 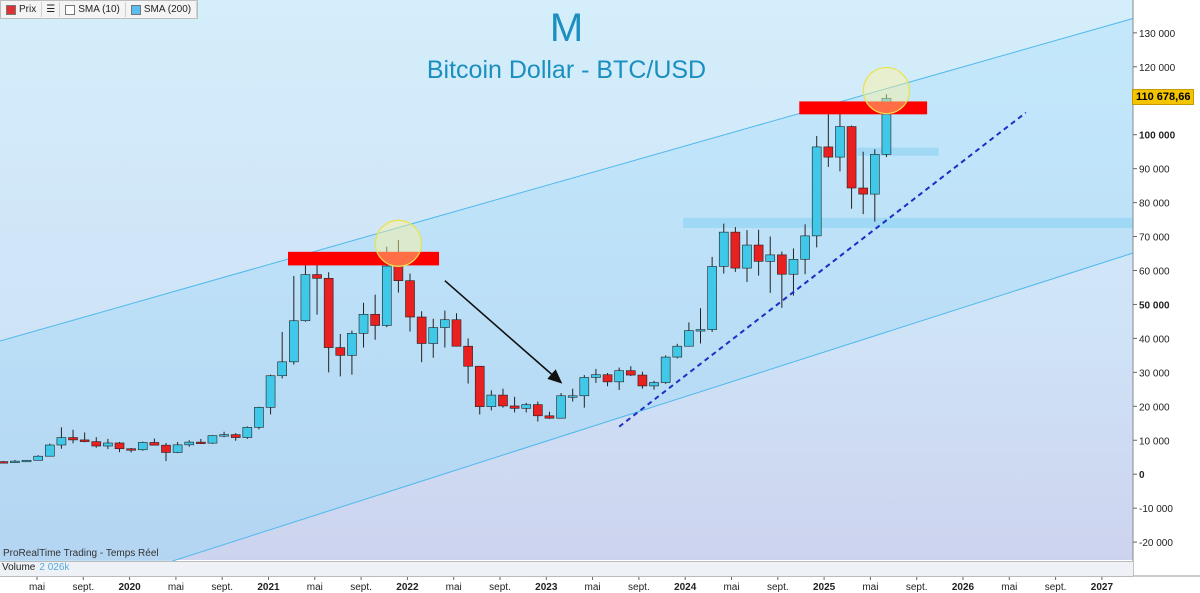 What do you see at coordinates (1102, 587) in the screenshot?
I see `x-tick-label: 2027` at bounding box center [1102, 587].